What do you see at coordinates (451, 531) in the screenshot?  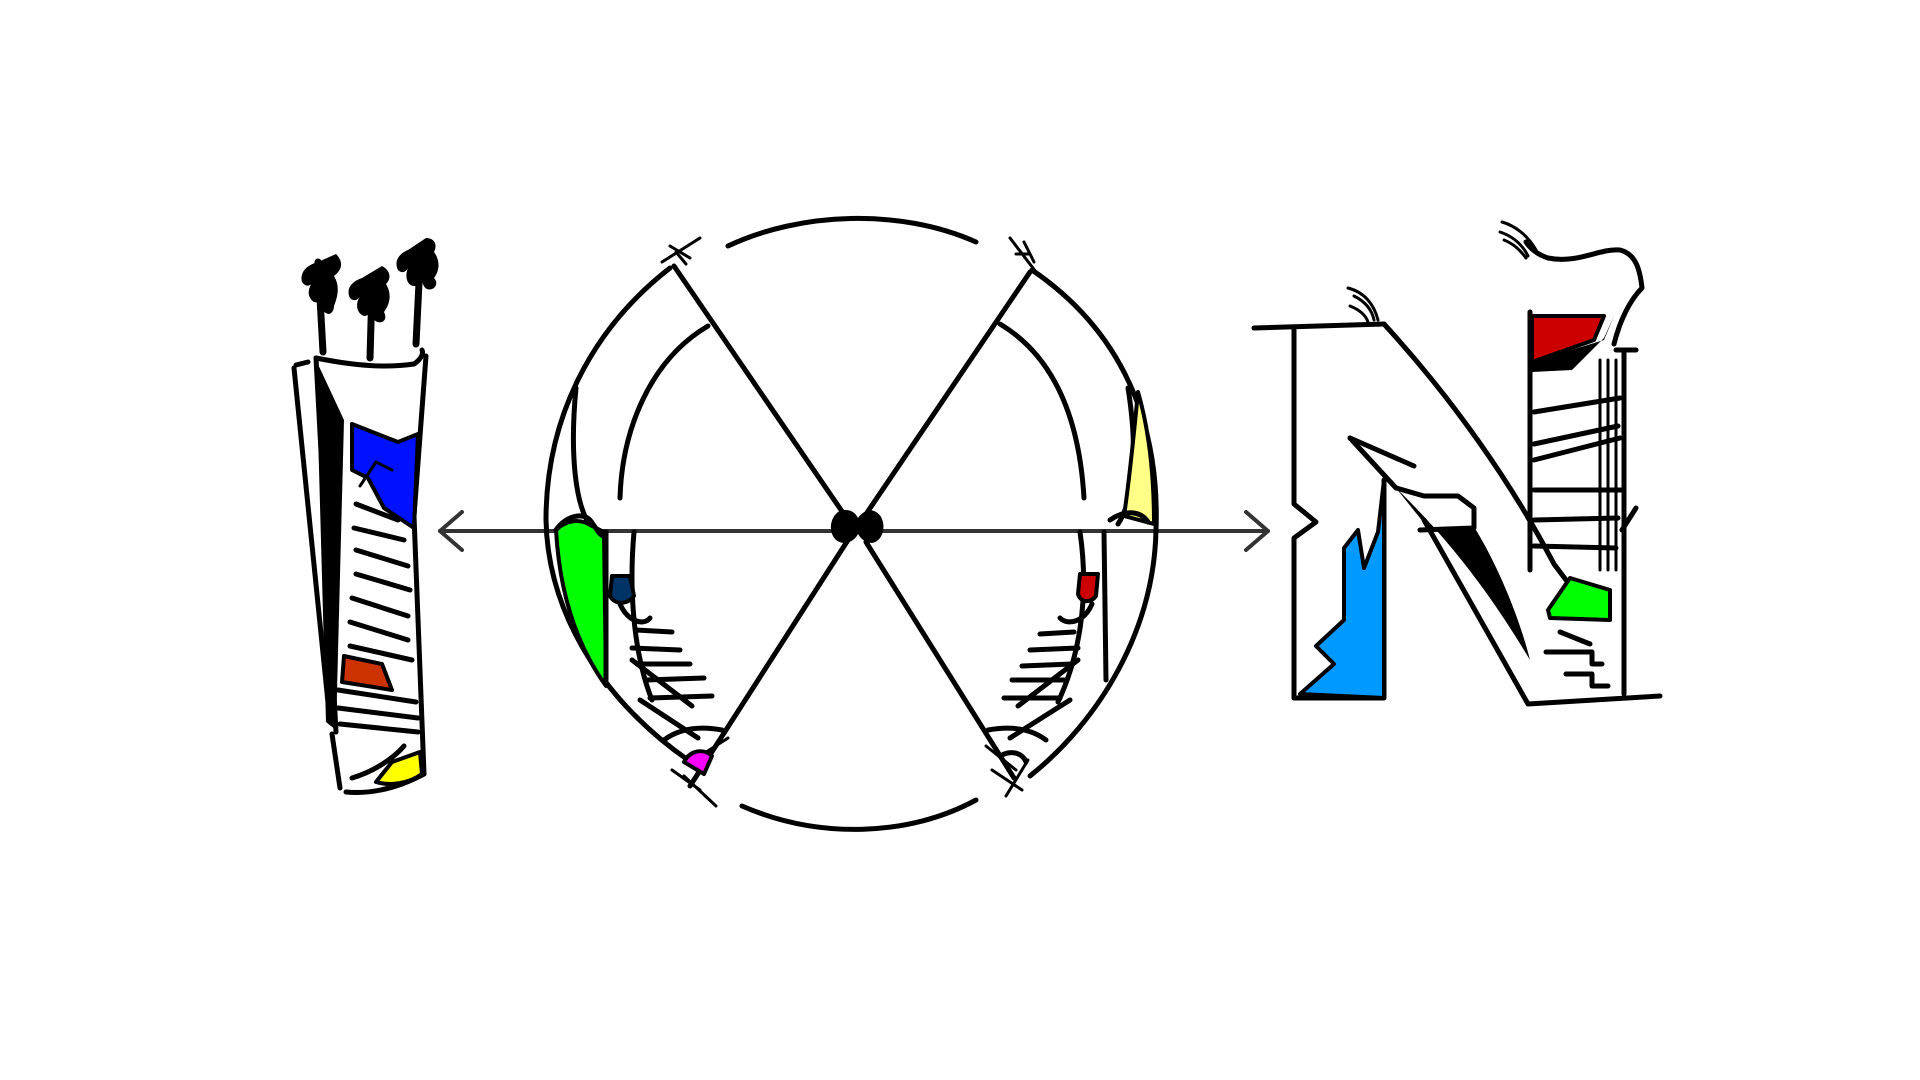 I see `left-arrowhead-icon` at bounding box center [451, 531].